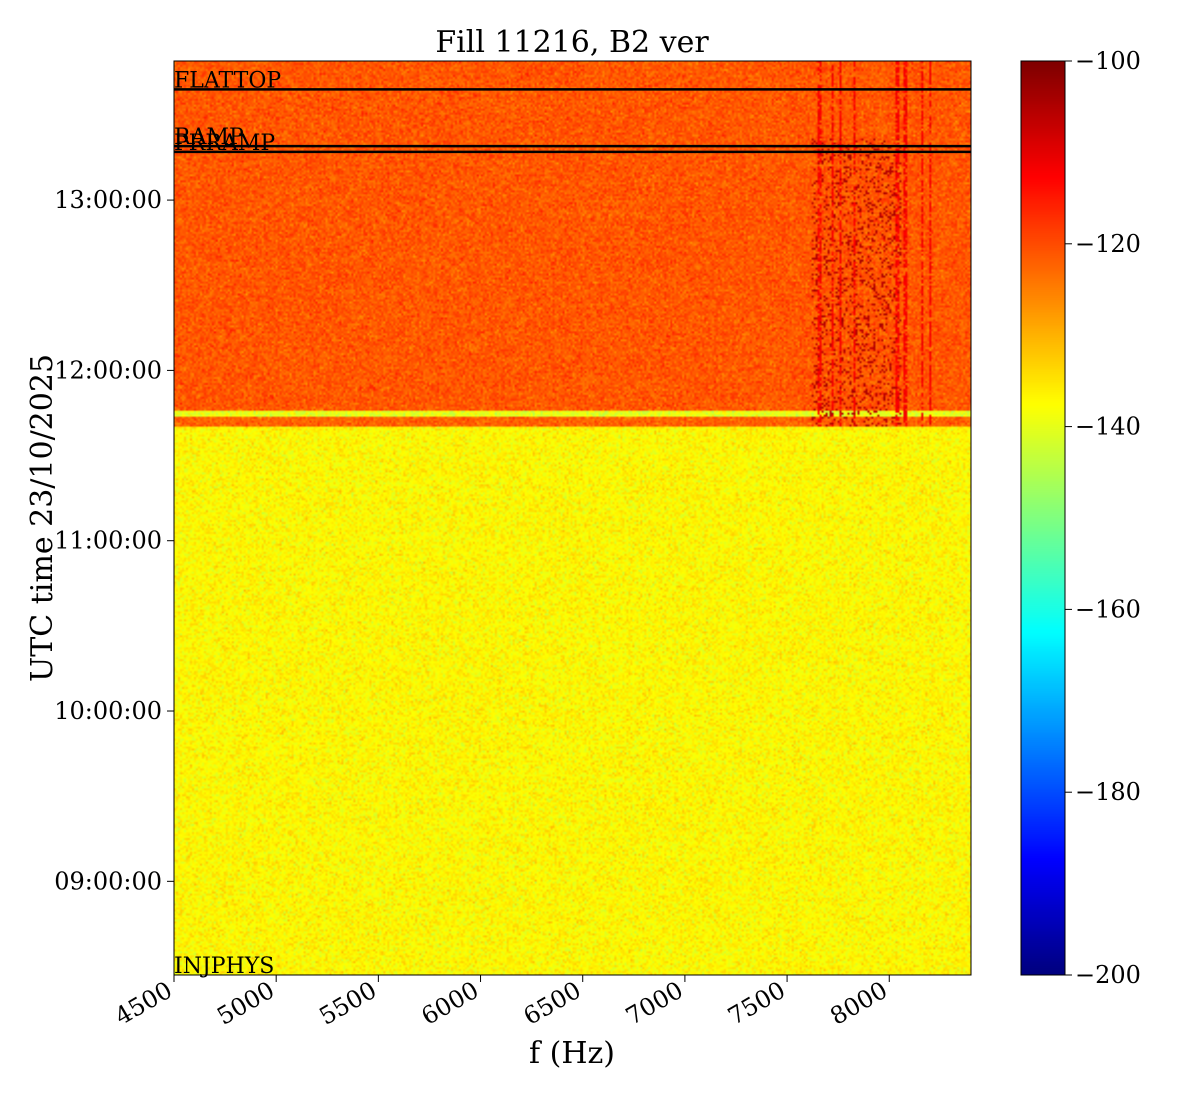 The image size is (1200, 1100). Describe the element at coordinates (143, 1003) in the screenshot. I see `x-tick-label: 4500` at that location.